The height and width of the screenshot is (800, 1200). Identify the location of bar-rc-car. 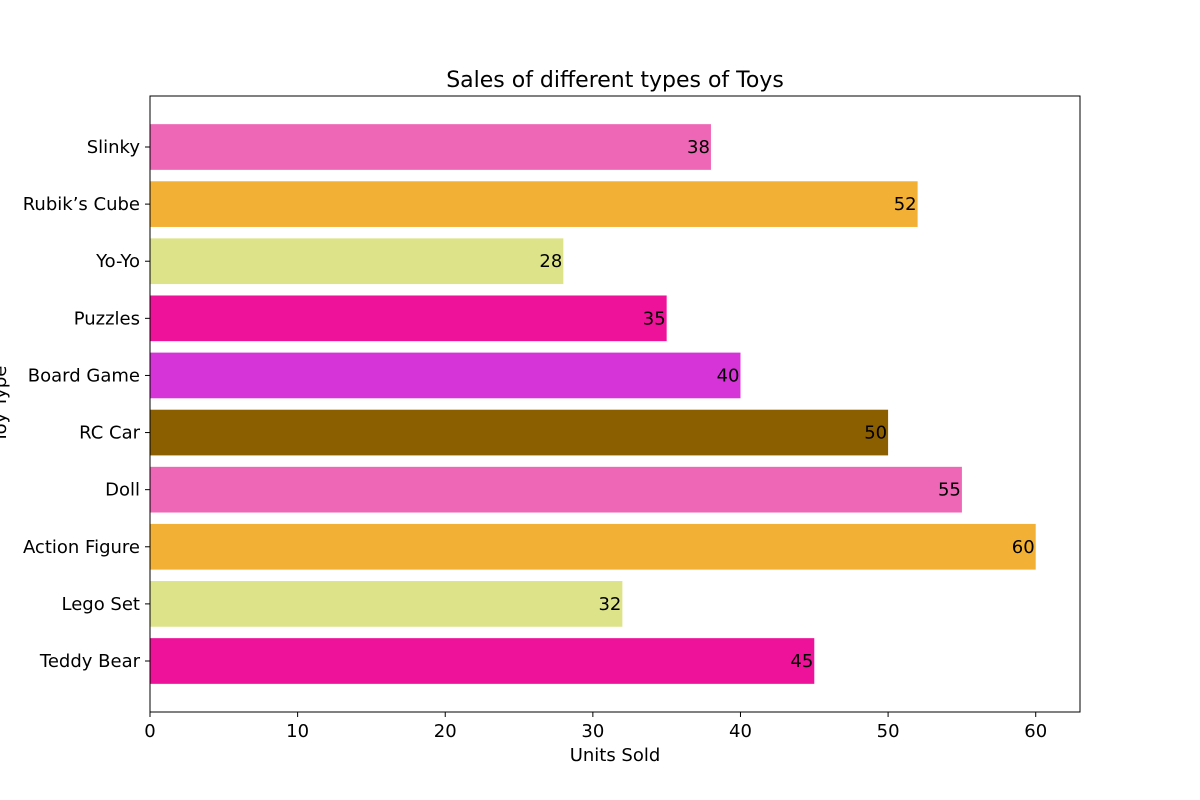
(519, 432).